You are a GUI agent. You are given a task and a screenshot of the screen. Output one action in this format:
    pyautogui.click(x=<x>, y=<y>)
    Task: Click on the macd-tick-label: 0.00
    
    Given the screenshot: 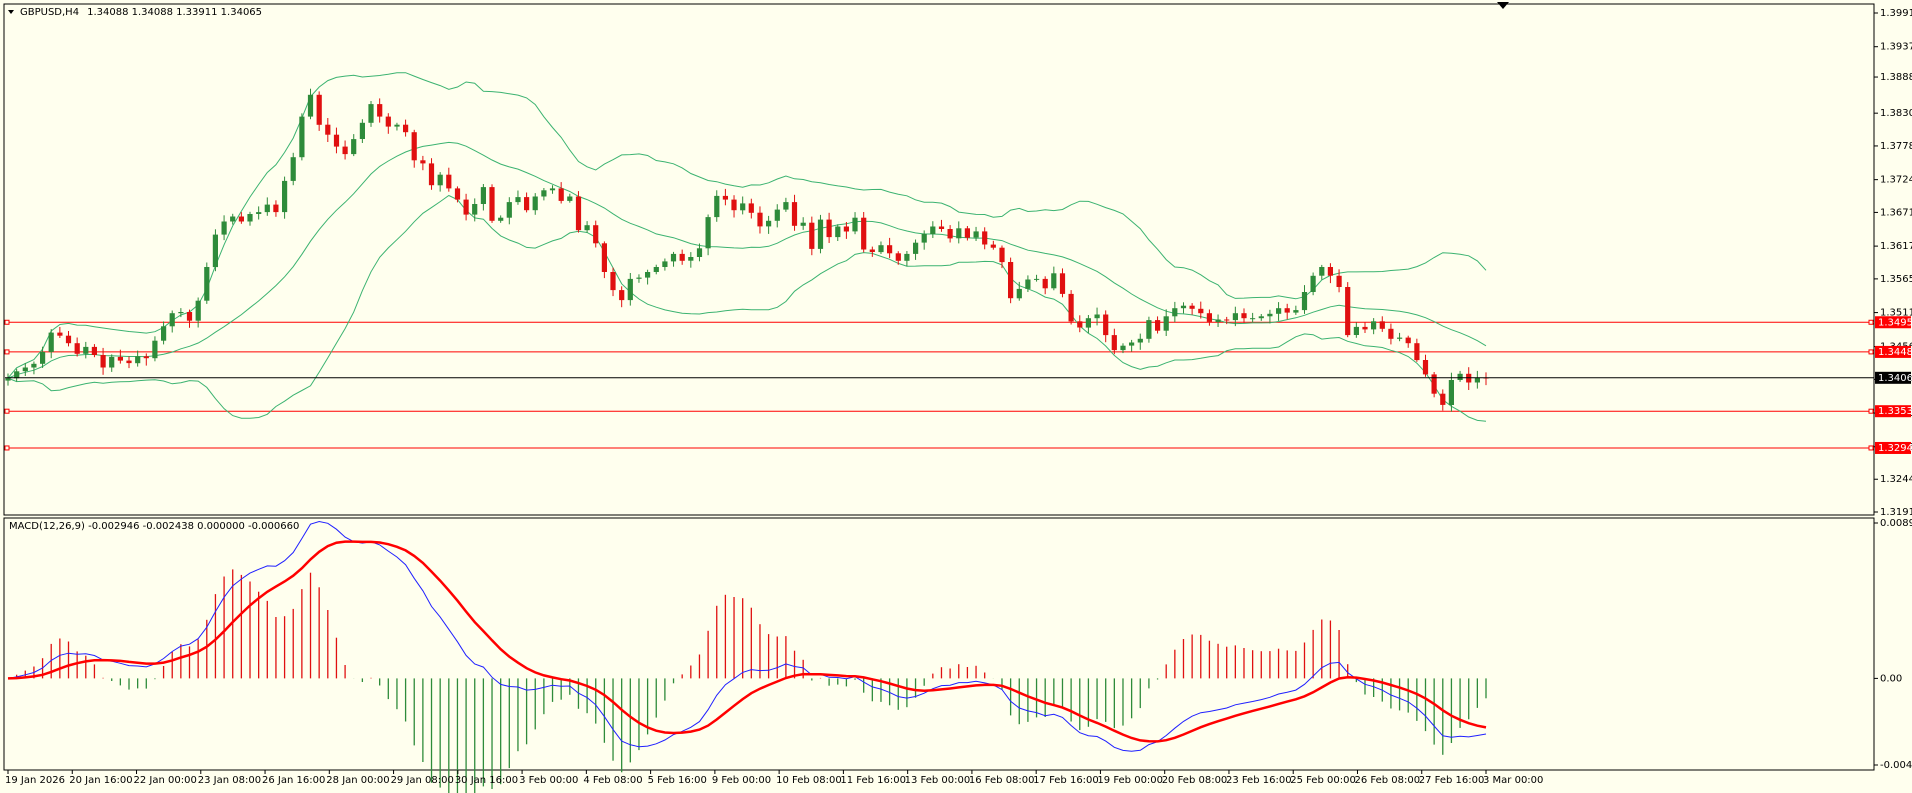 What is the action you would take?
    pyautogui.click(x=1891, y=678)
    